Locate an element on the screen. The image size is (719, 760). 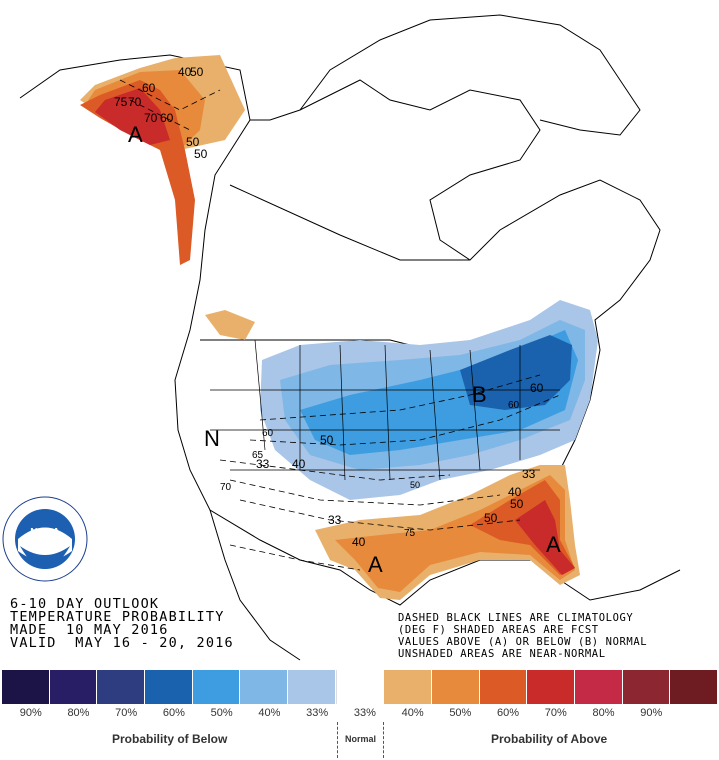
west-N-label: N is located at coordinates (212, 438).